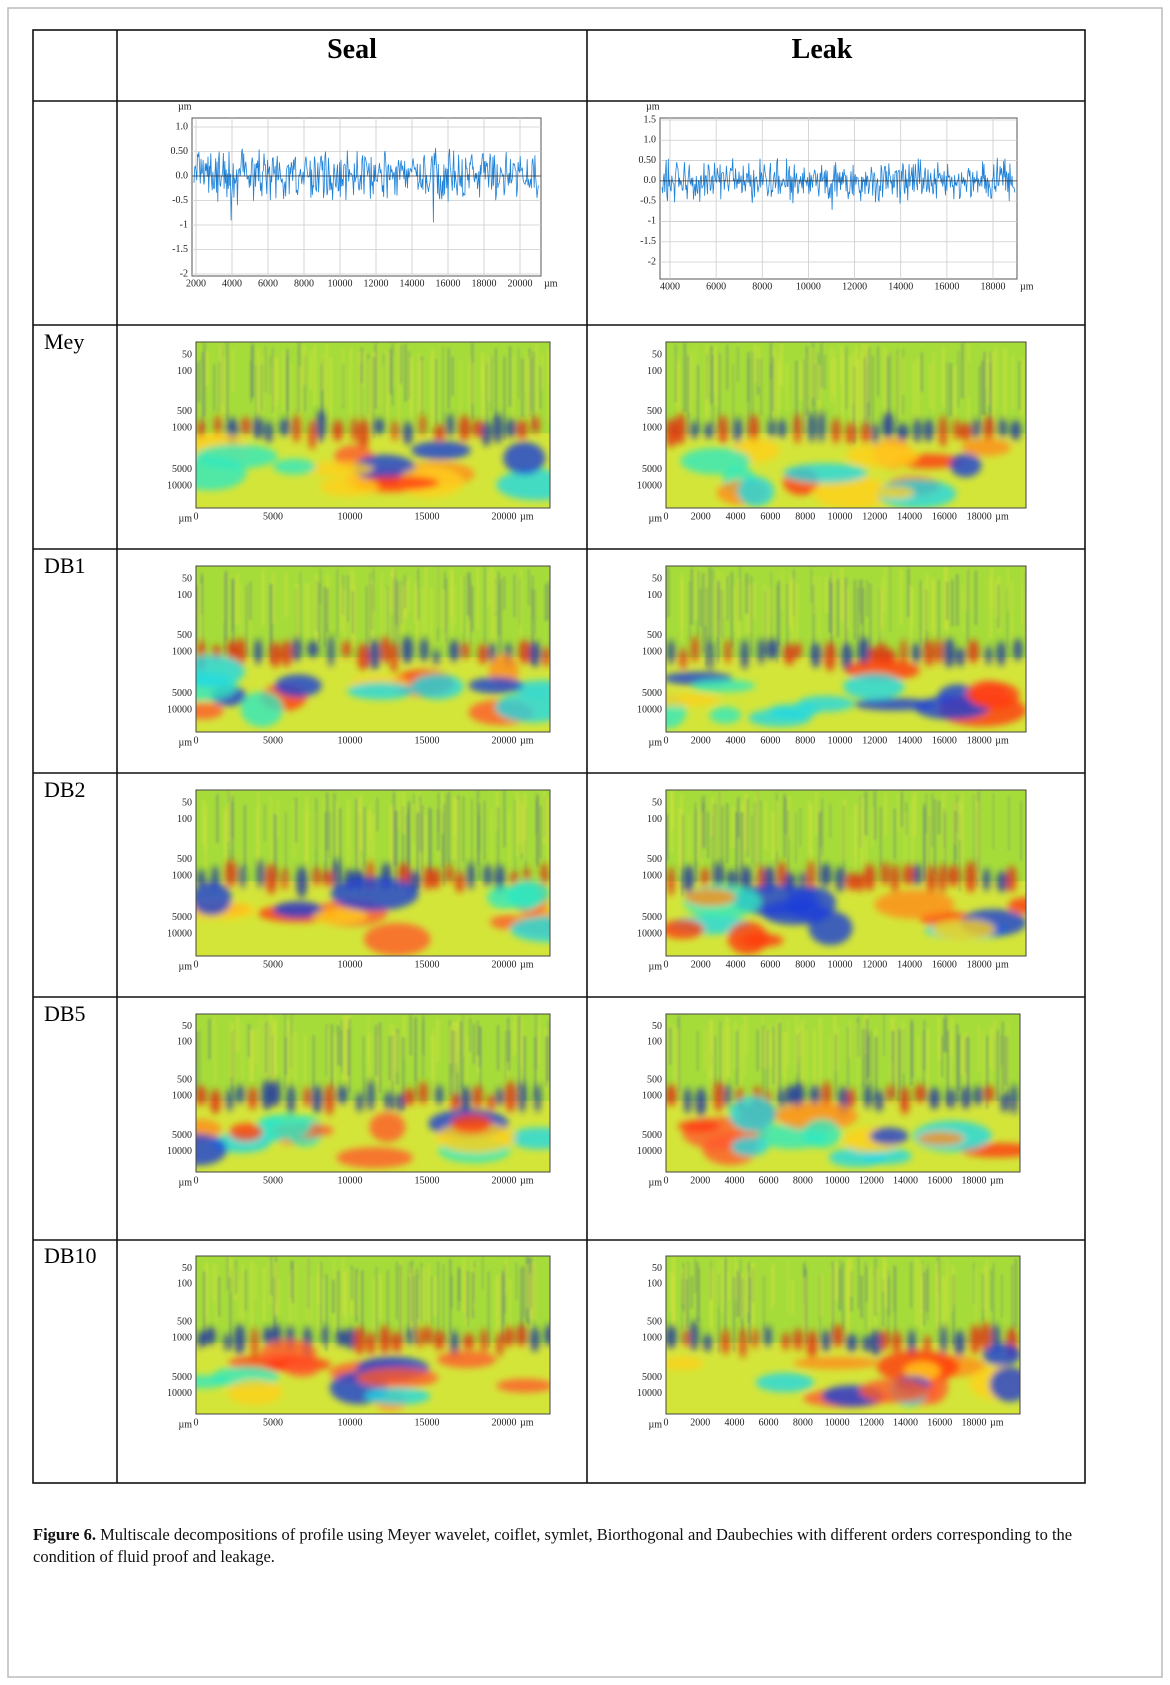 This screenshot has width=1170, height=1685. Describe the element at coordinates (700, 1180) in the screenshot. I see `x-tick-label: 2000` at that location.